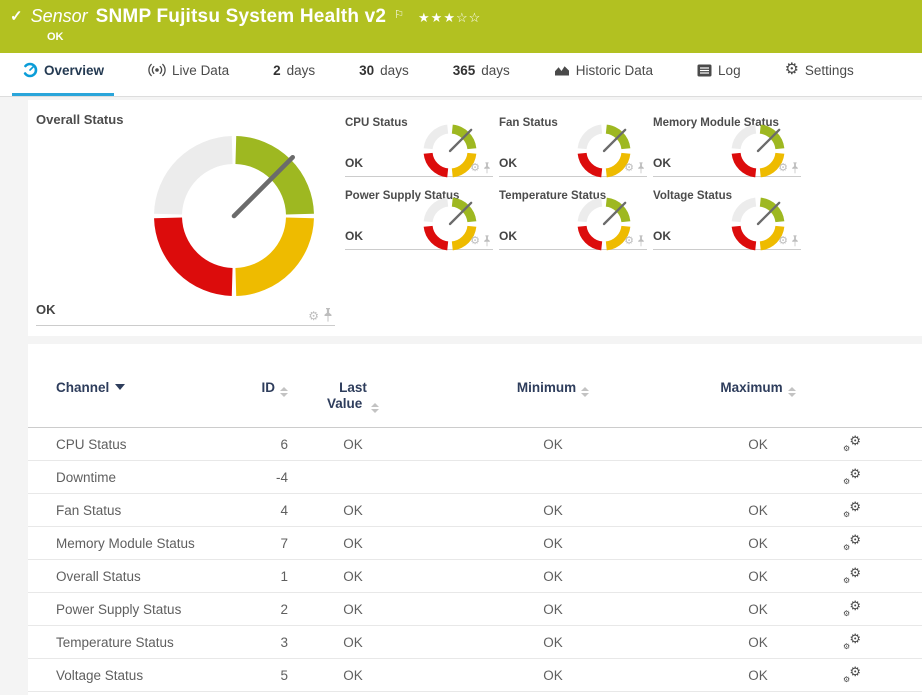 The width and height of the screenshot is (922, 695). I want to click on table-row: Memory Module Status 7 OK OK OK ⚙ ⚙, so click(475, 543).